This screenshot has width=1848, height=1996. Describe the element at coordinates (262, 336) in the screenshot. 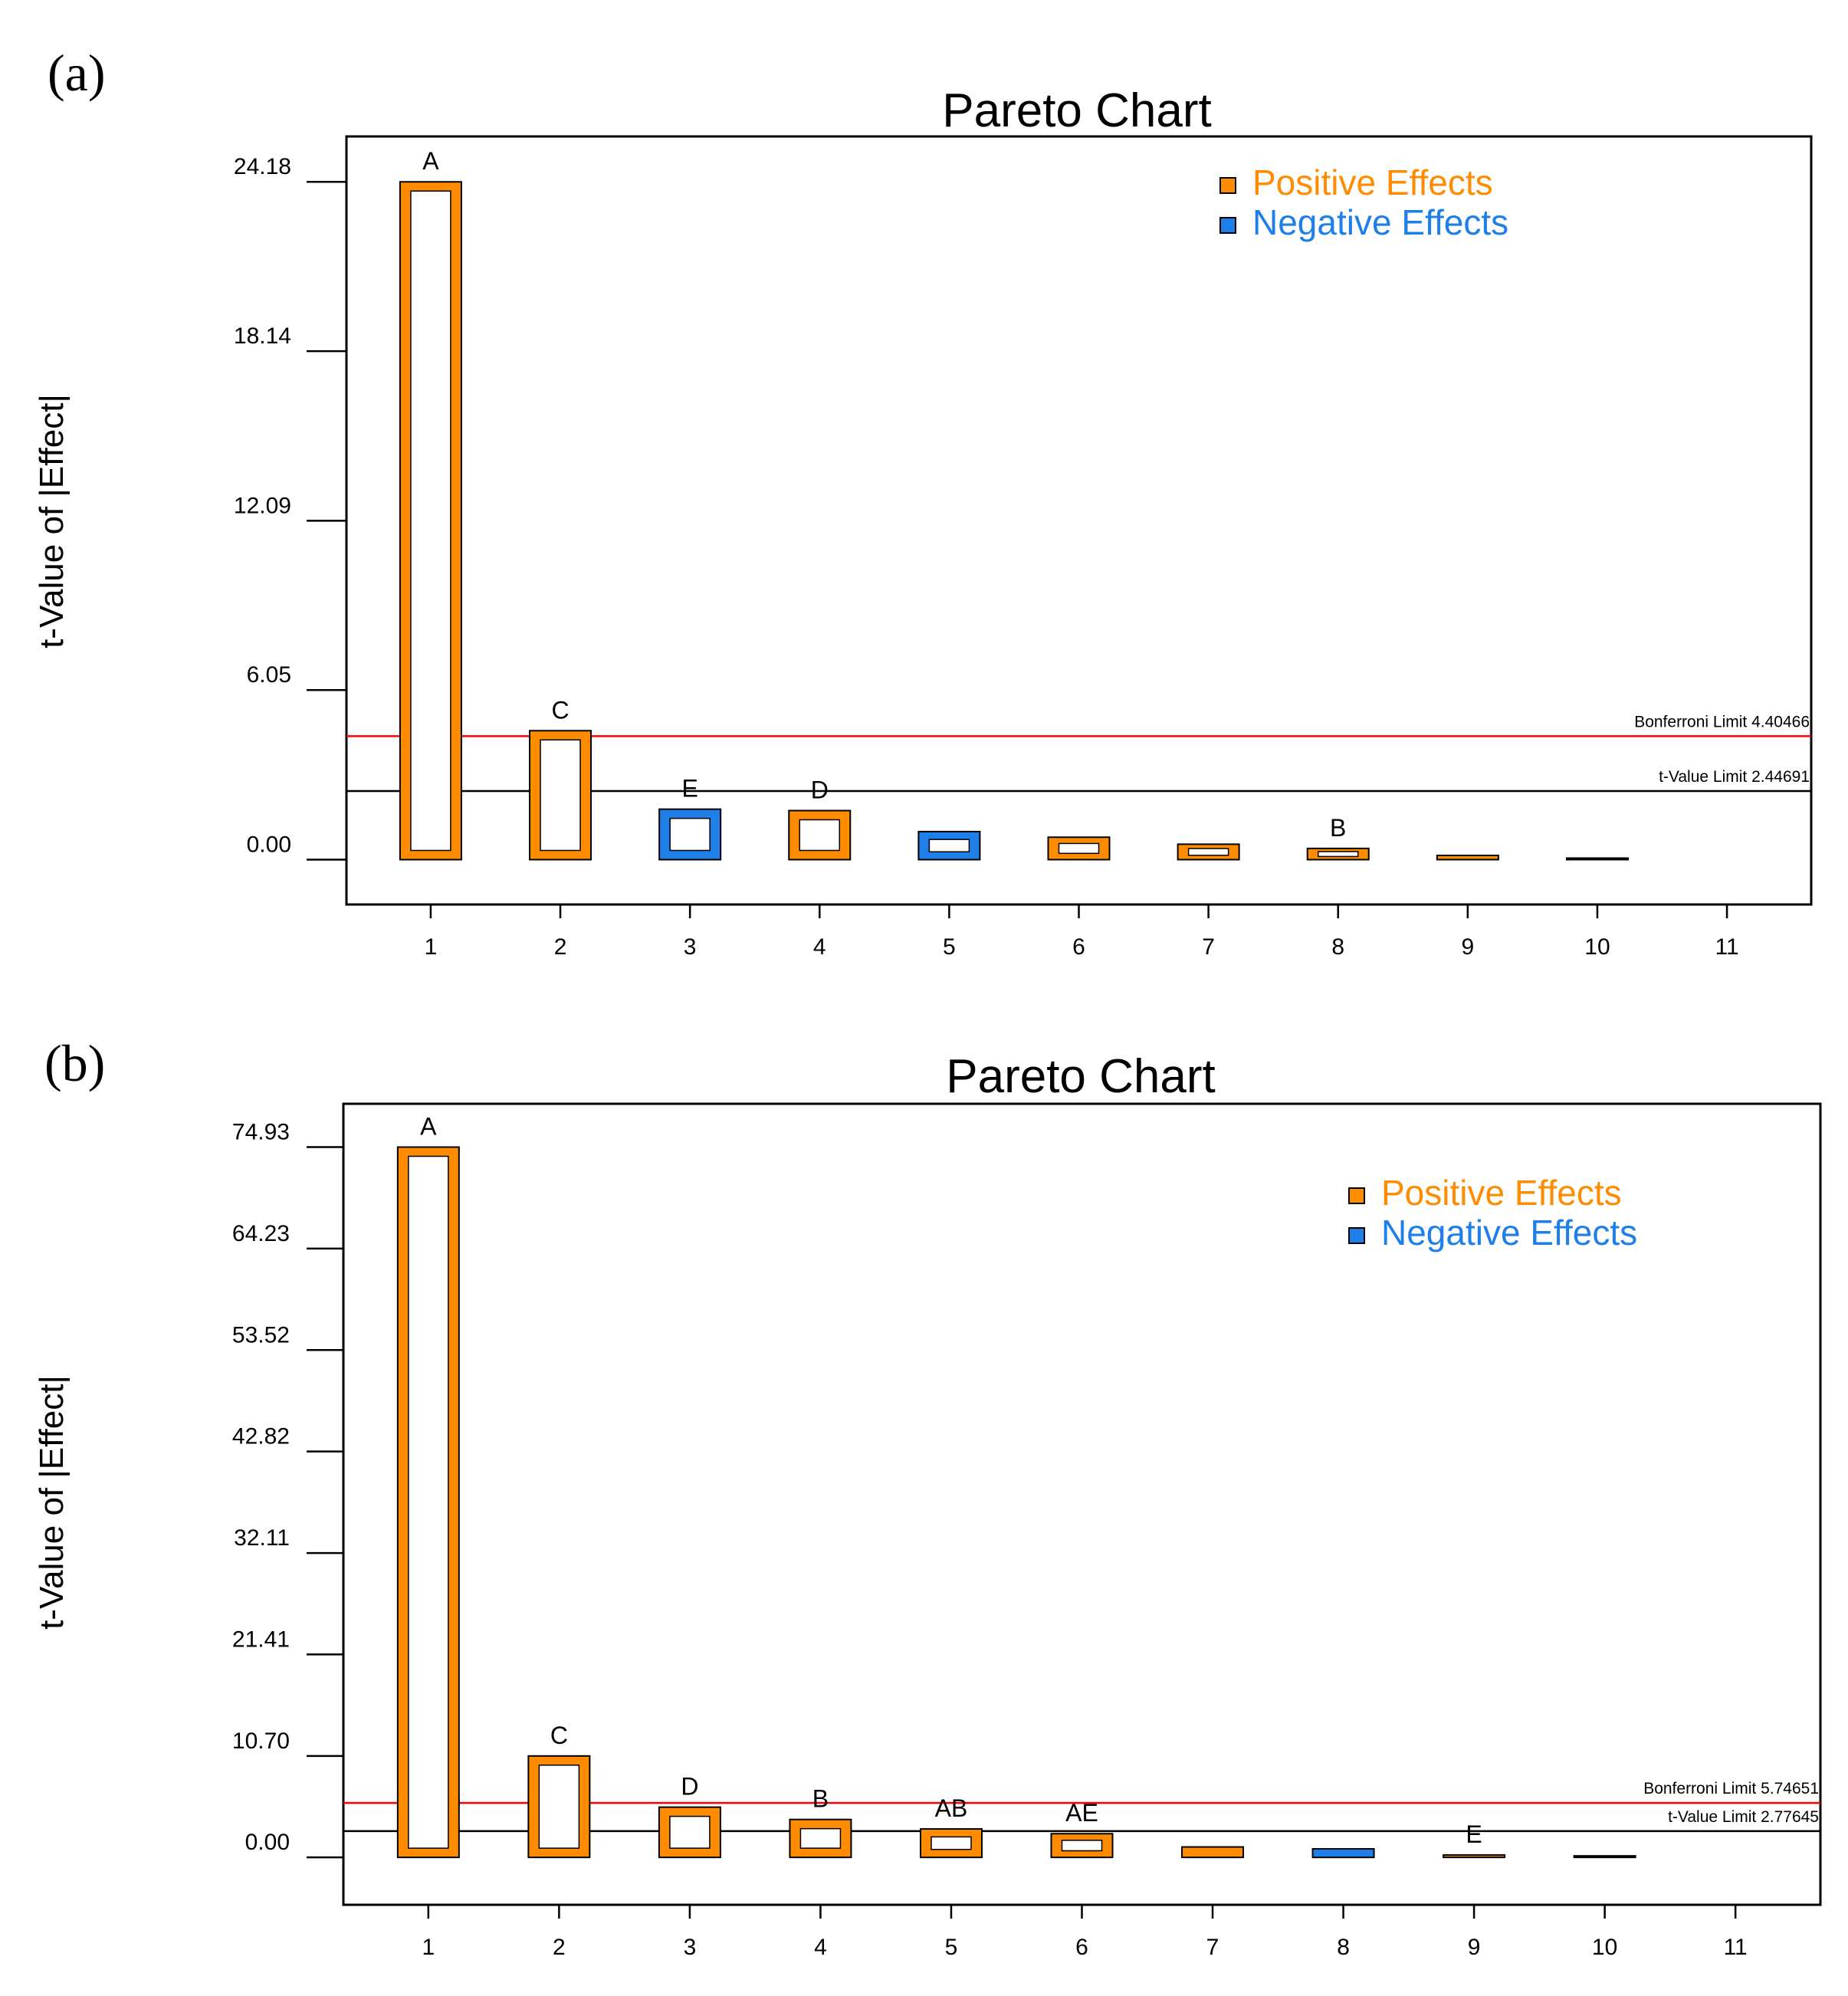

I see `y-tick-label: 18.14` at that location.